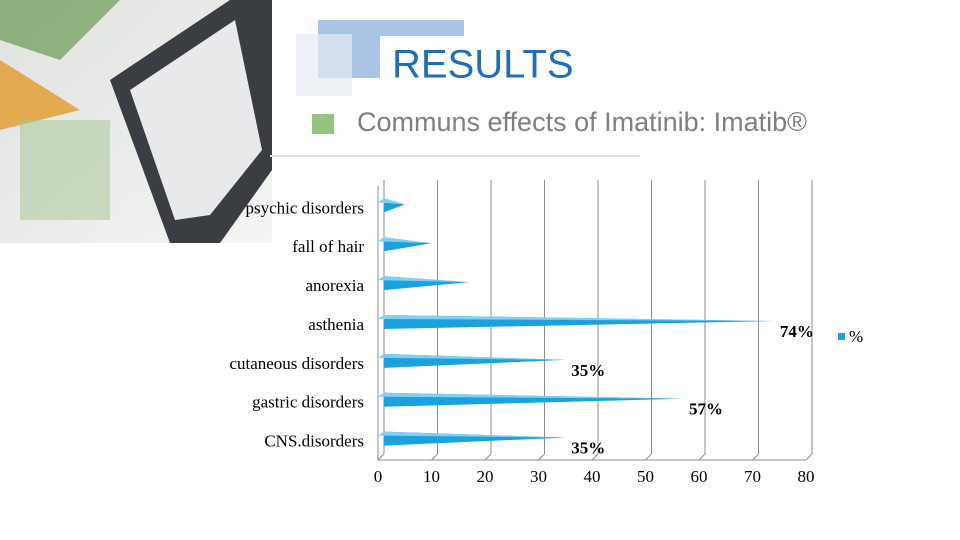  Describe the element at coordinates (323, 124) in the screenshot. I see `decor-square` at that location.